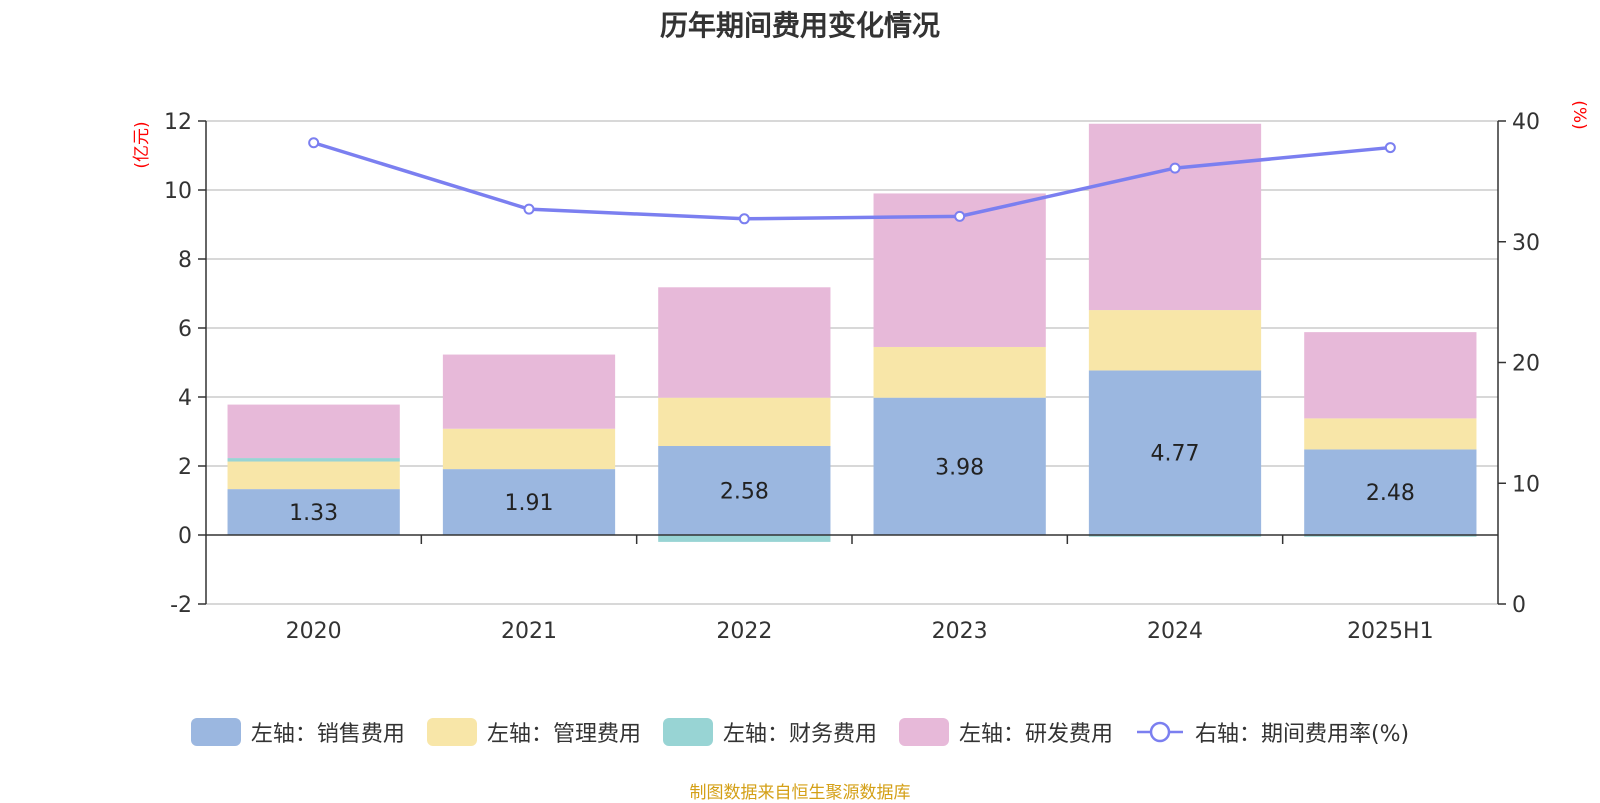 This screenshot has height=803, width=1600. What do you see at coordinates (178, 122) in the screenshot?
I see `left-axis-tick-label: 12` at bounding box center [178, 122].